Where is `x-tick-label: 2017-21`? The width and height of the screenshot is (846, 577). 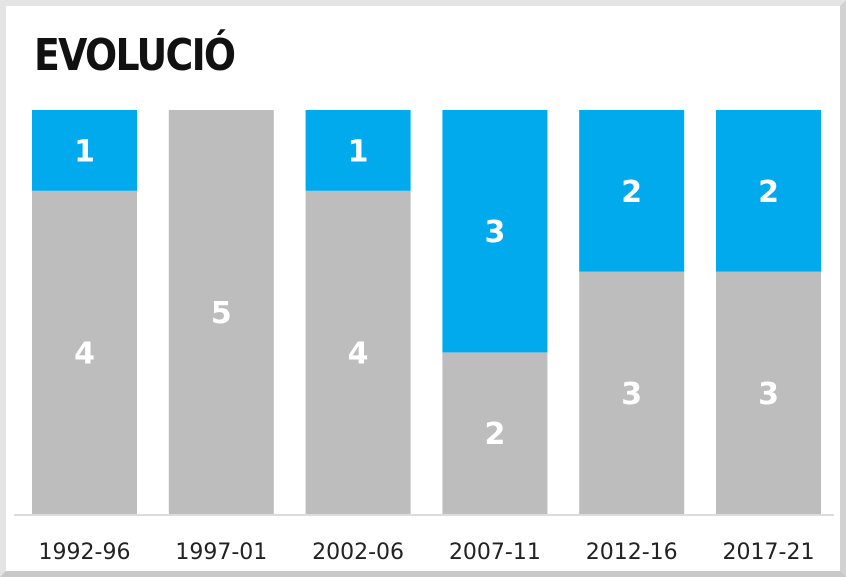
x-tick-label: 2017-21 is located at coordinates (769, 552).